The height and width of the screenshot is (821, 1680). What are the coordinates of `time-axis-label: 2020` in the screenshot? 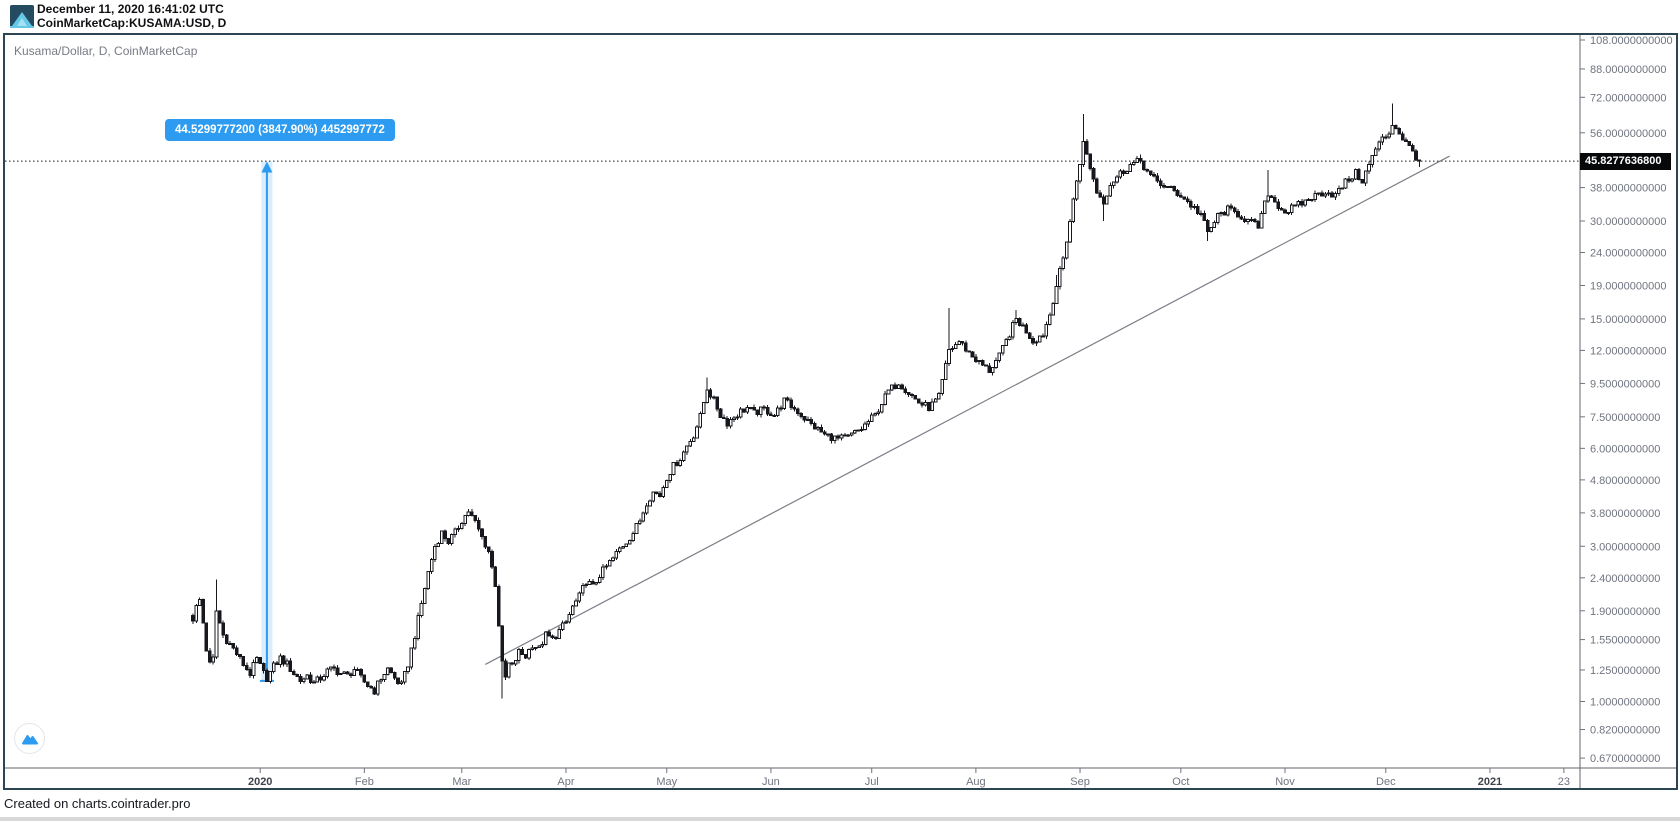 It's located at (260, 782).